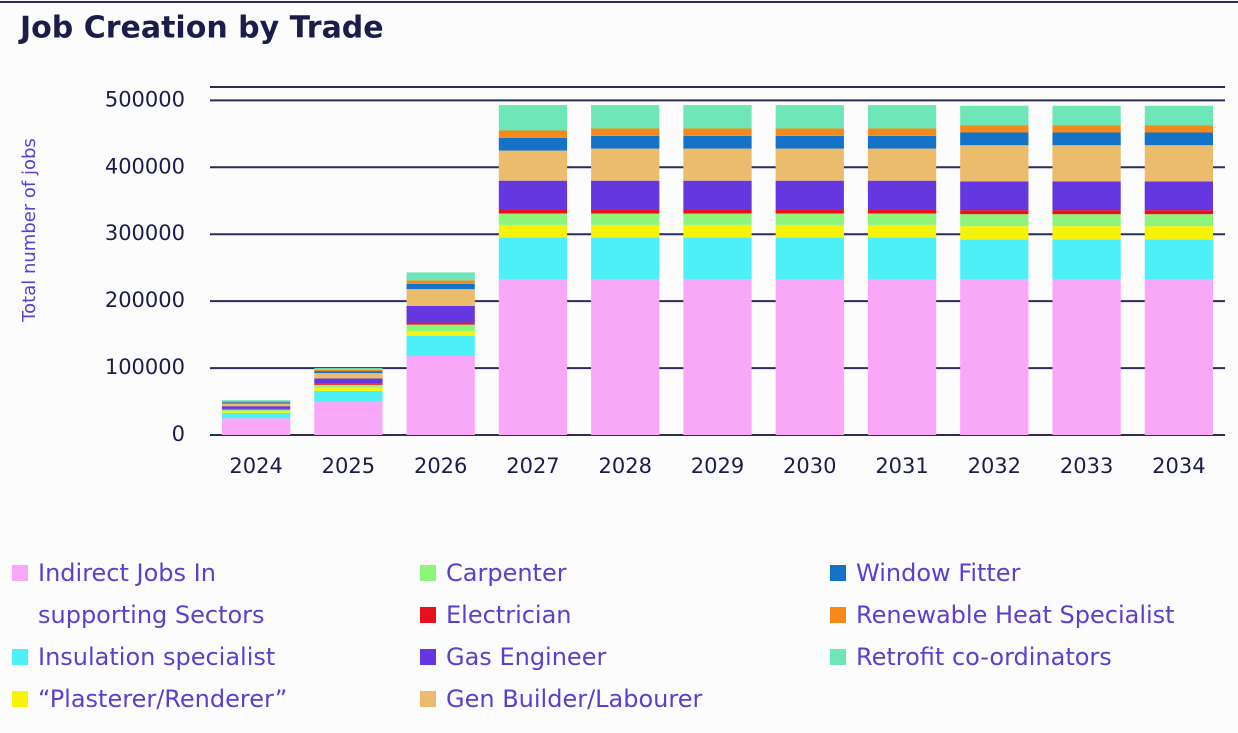 The height and width of the screenshot is (733, 1238). I want to click on x-tick-label: 2027, so click(532, 466).